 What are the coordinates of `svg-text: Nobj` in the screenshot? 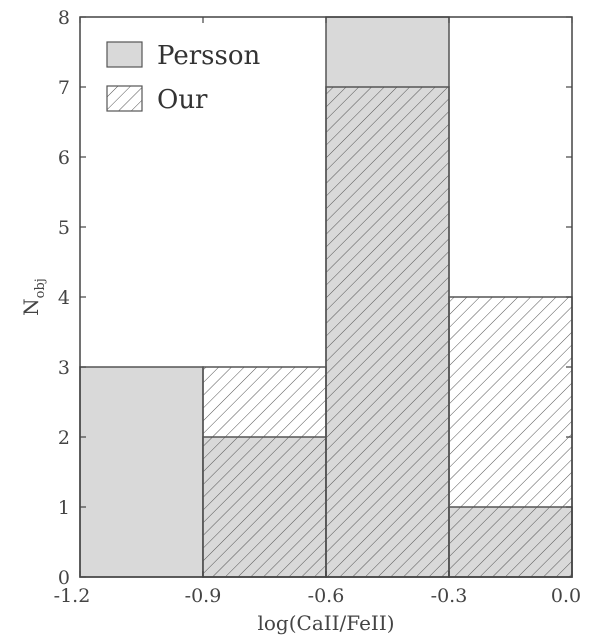 It's located at (33, 297).